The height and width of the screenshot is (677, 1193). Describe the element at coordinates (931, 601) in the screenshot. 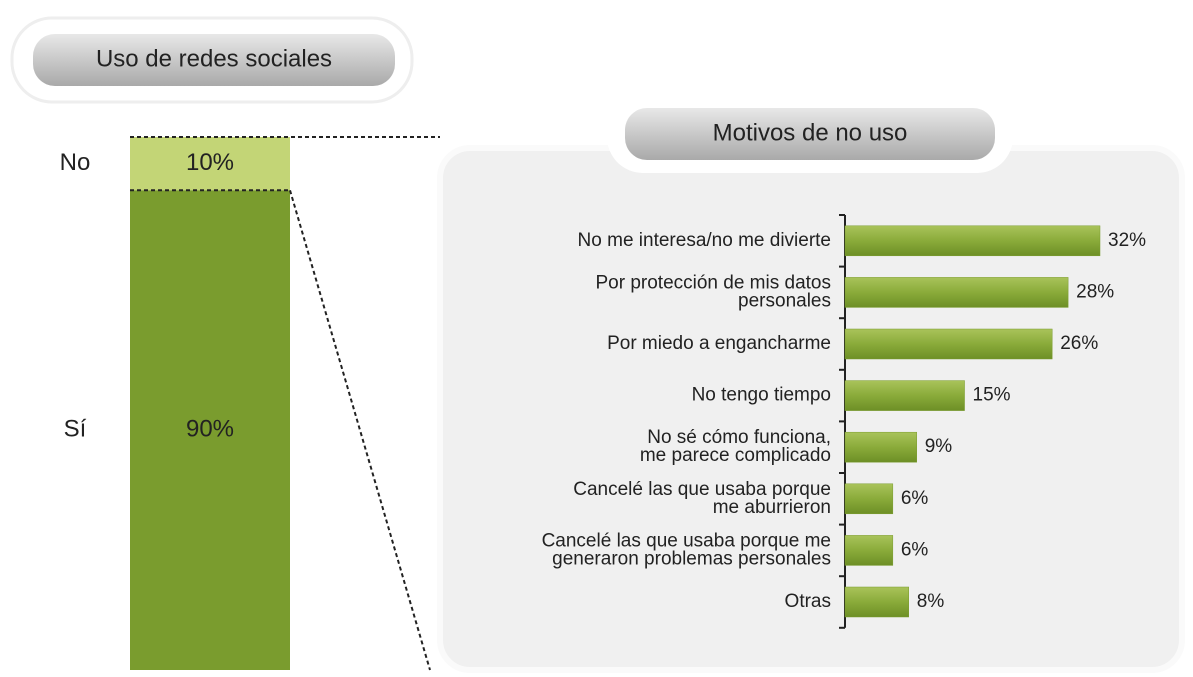

I see `value-label: 8%` at that location.